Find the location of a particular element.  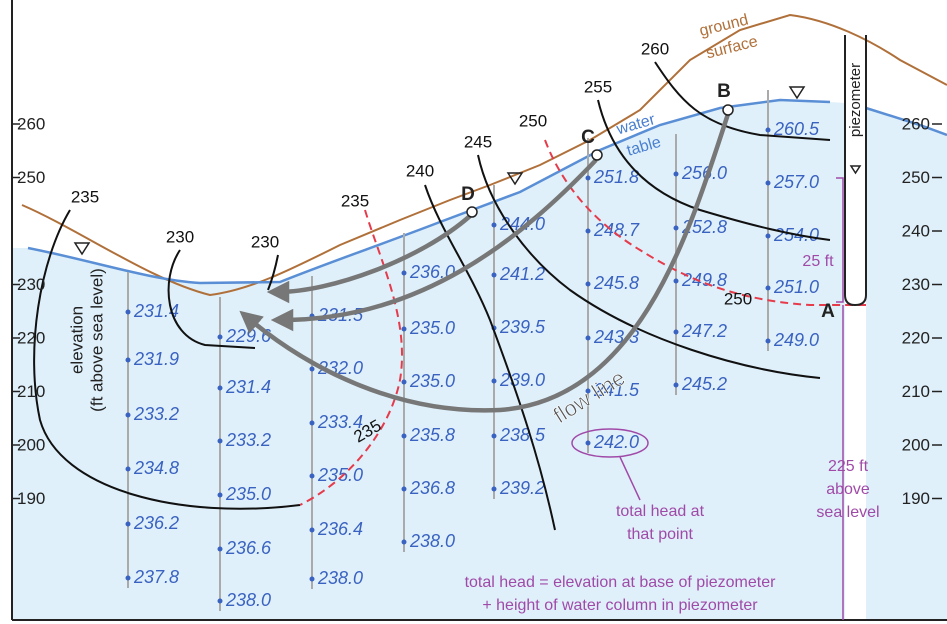

bracket is located at coordinates (840, 240).